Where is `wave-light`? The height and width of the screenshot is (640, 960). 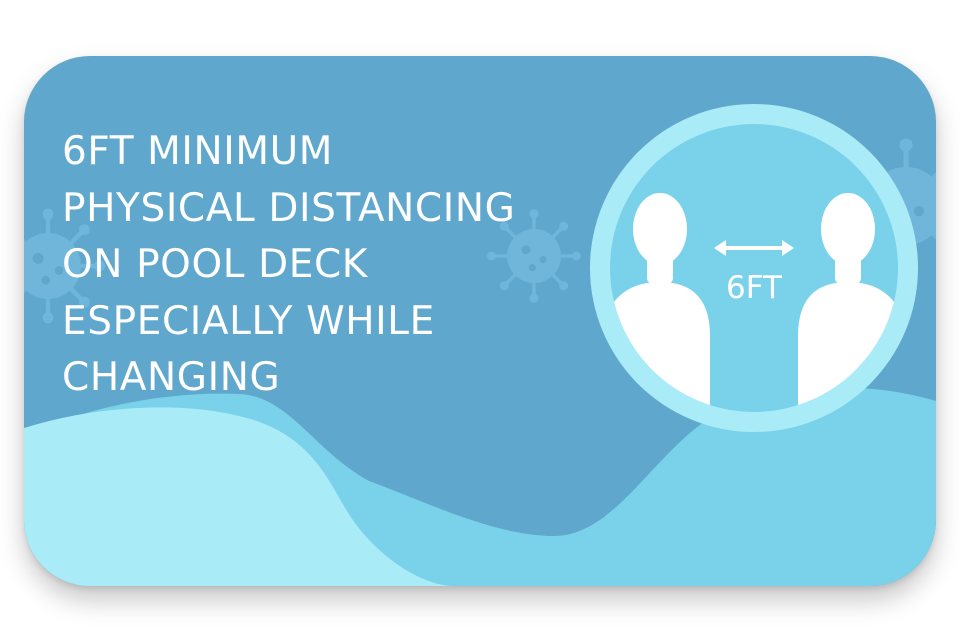
wave-light is located at coordinates (239, 496).